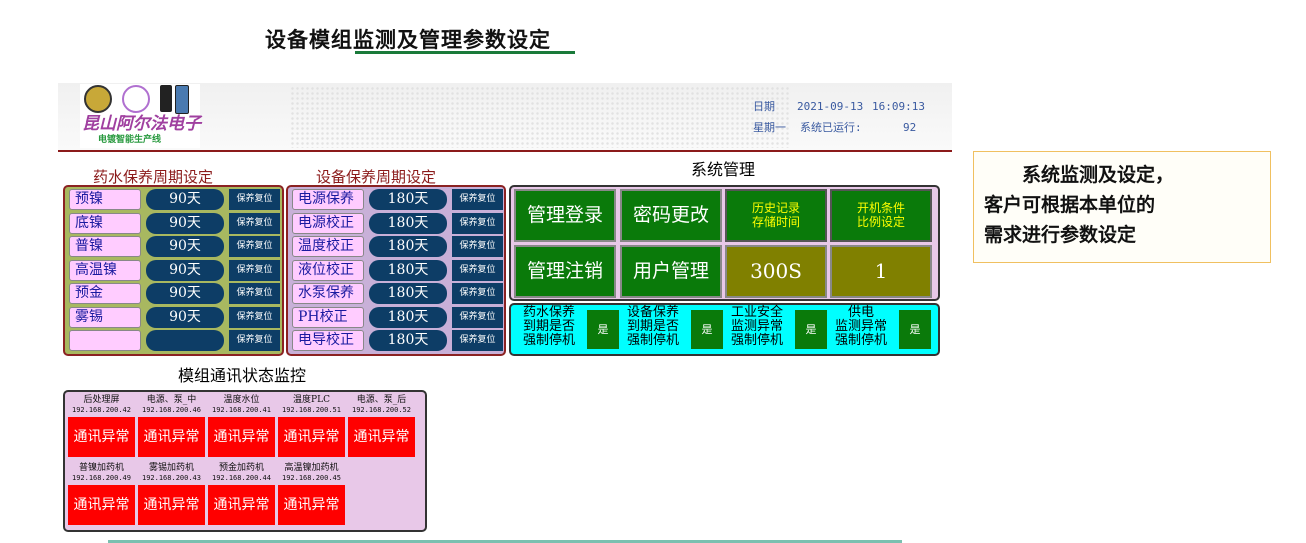 The width and height of the screenshot is (1306, 543). Describe the element at coordinates (381, 400) in the screenshot. I see `module-name: 电源、泵_后` at that location.